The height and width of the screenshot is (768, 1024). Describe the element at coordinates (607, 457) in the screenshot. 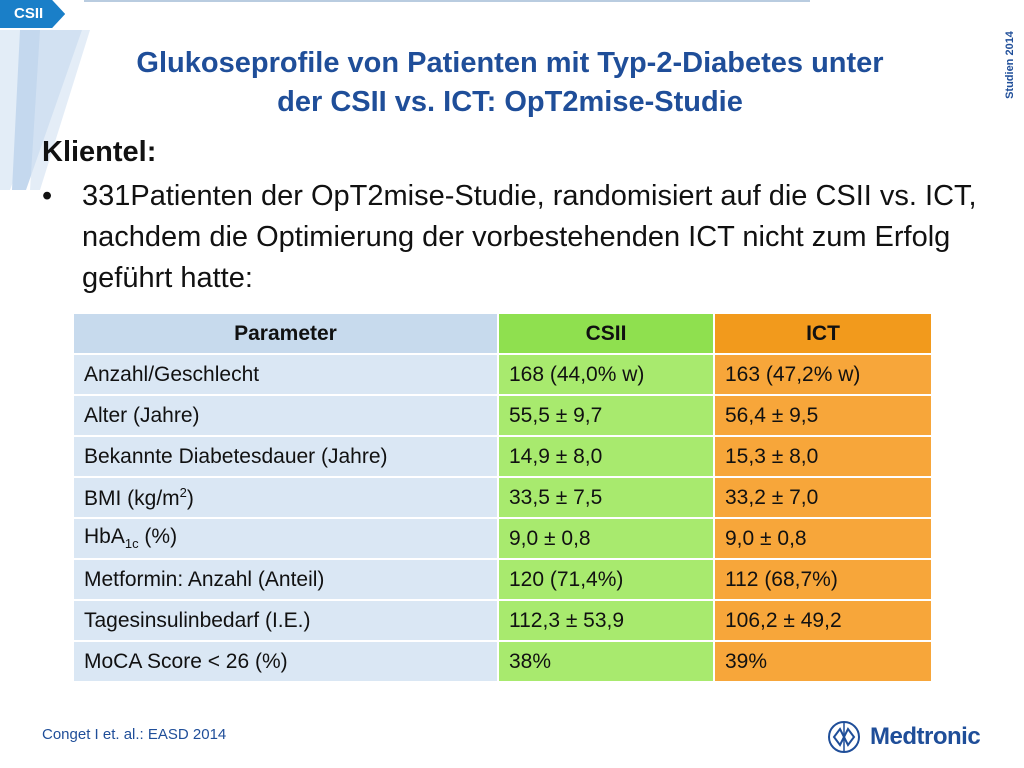

I see `row-csii: 14,9 ± 8,0` at that location.